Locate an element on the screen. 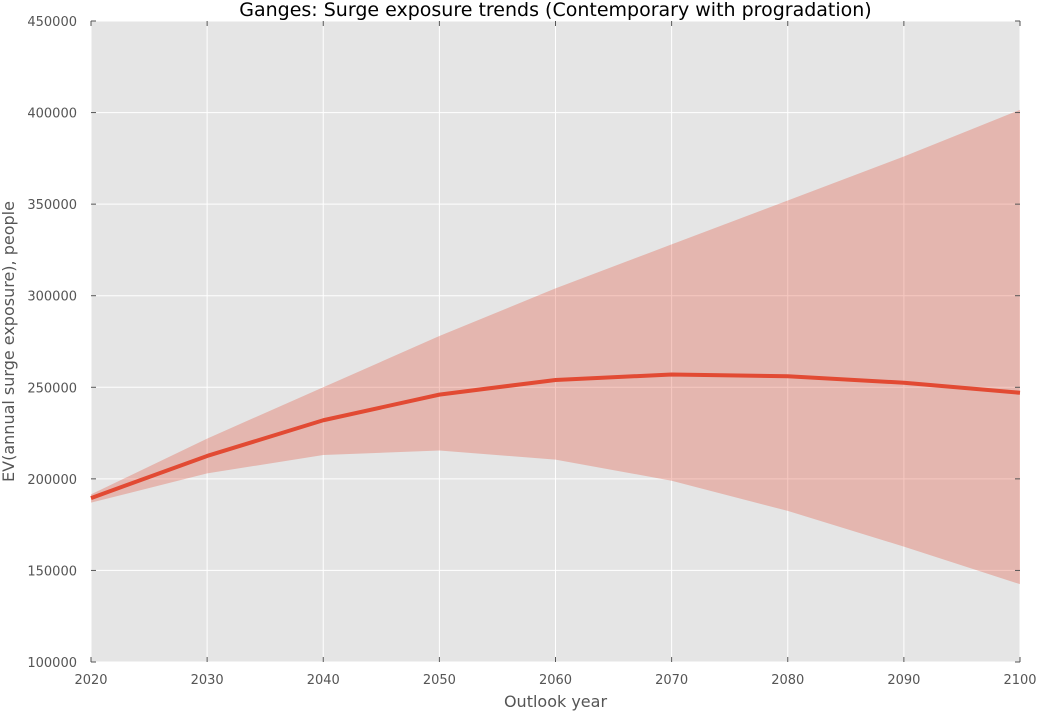 The image size is (1037, 712). x-tick-labels: 2020 2030 2040 2050 2060 2070 2080 2090 2100 is located at coordinates (555, 680).